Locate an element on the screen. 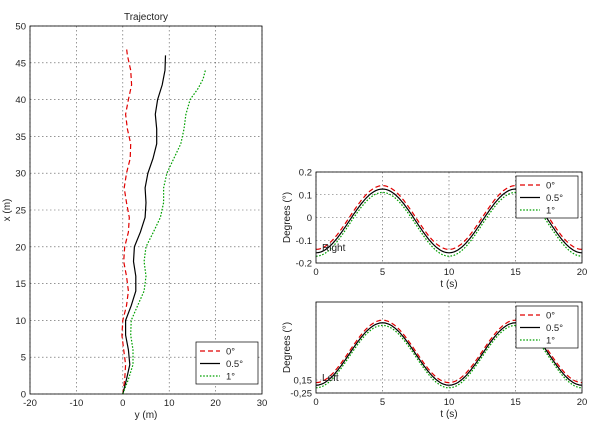 This screenshot has height=426, width=592. y-tick-label: 5 is located at coordinates (23, 358).